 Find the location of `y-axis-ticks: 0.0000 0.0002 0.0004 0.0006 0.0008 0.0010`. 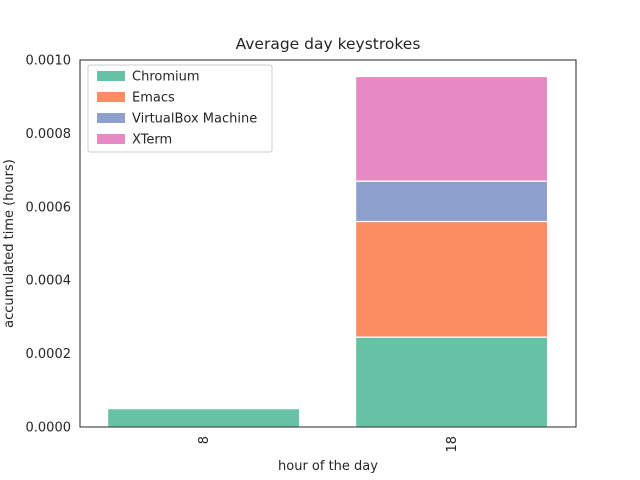

y-axis-ticks: 0.0000 0.0002 0.0004 0.0006 0.0008 0.0010 is located at coordinates (49, 245).